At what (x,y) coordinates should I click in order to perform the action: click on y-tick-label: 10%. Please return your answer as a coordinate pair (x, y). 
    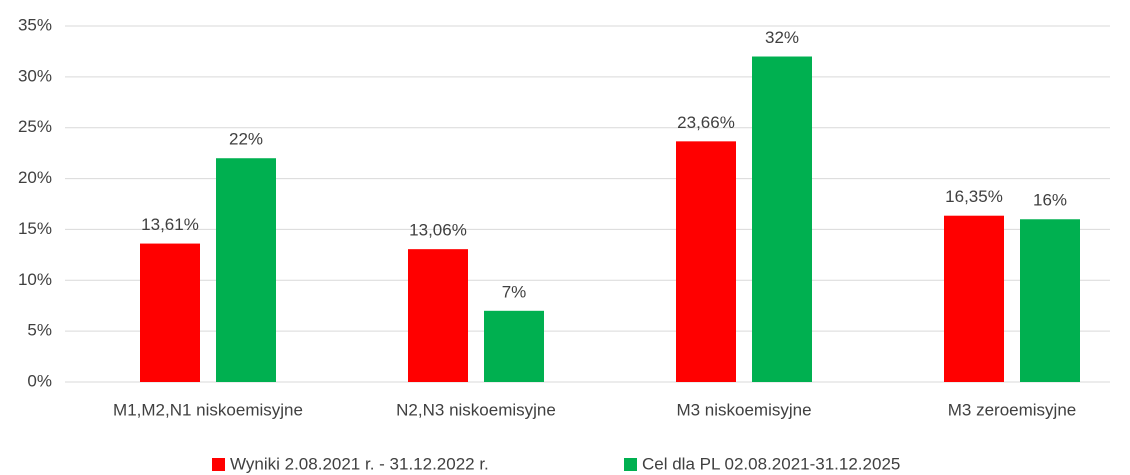
    Looking at the image, I should click on (35, 279).